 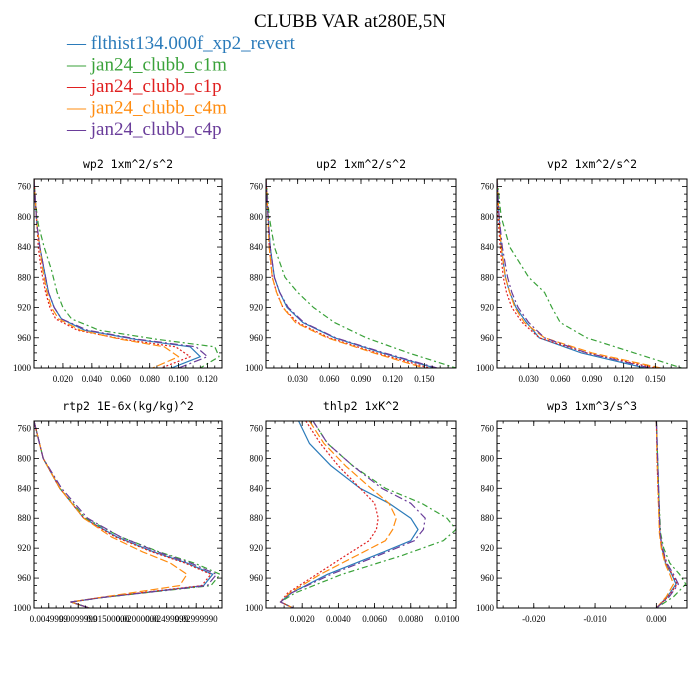 What do you see at coordinates (92, 379) in the screenshot?
I see `x-tick-label: 0.040` at bounding box center [92, 379].